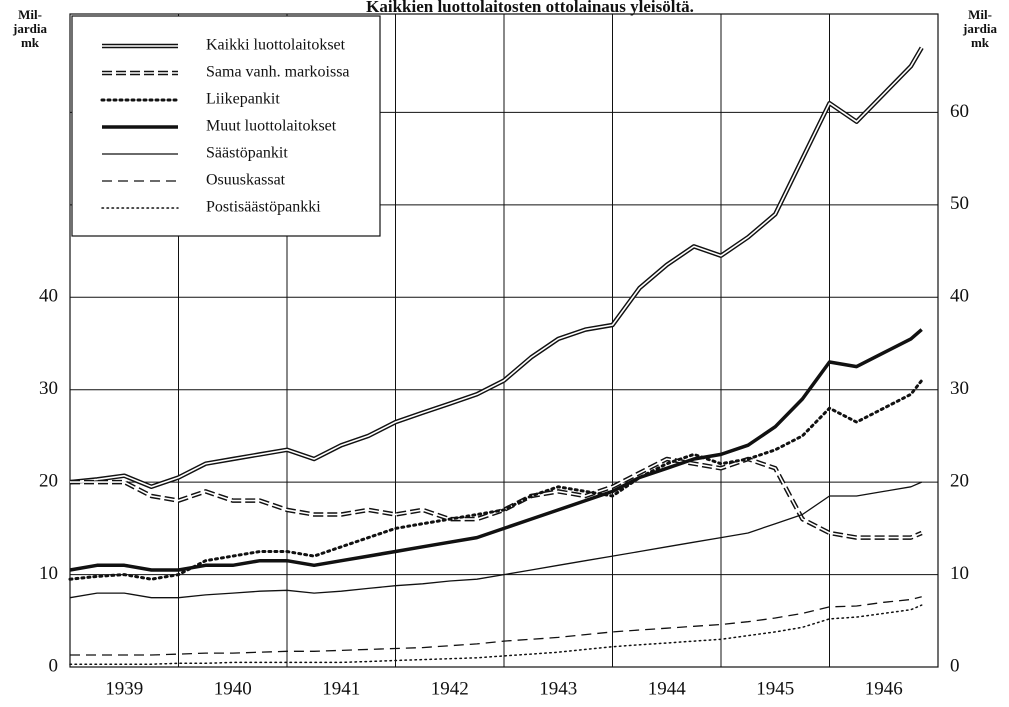 The width and height of the screenshot is (1009, 707). Describe the element at coordinates (959, 388) in the screenshot. I see `y2-tick-label: 30` at that location.